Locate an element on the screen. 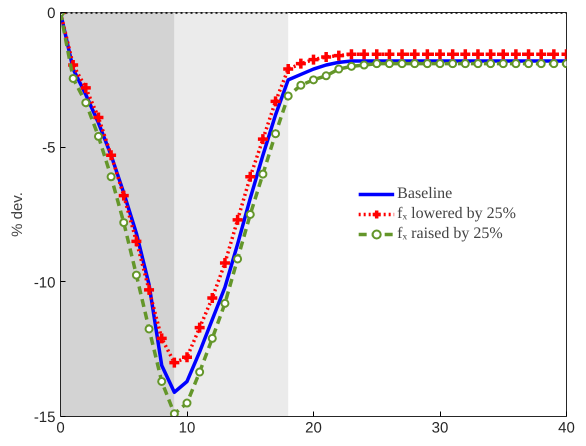 This screenshot has height=446, width=586. y-tick-label: -10 is located at coordinates (45, 283).